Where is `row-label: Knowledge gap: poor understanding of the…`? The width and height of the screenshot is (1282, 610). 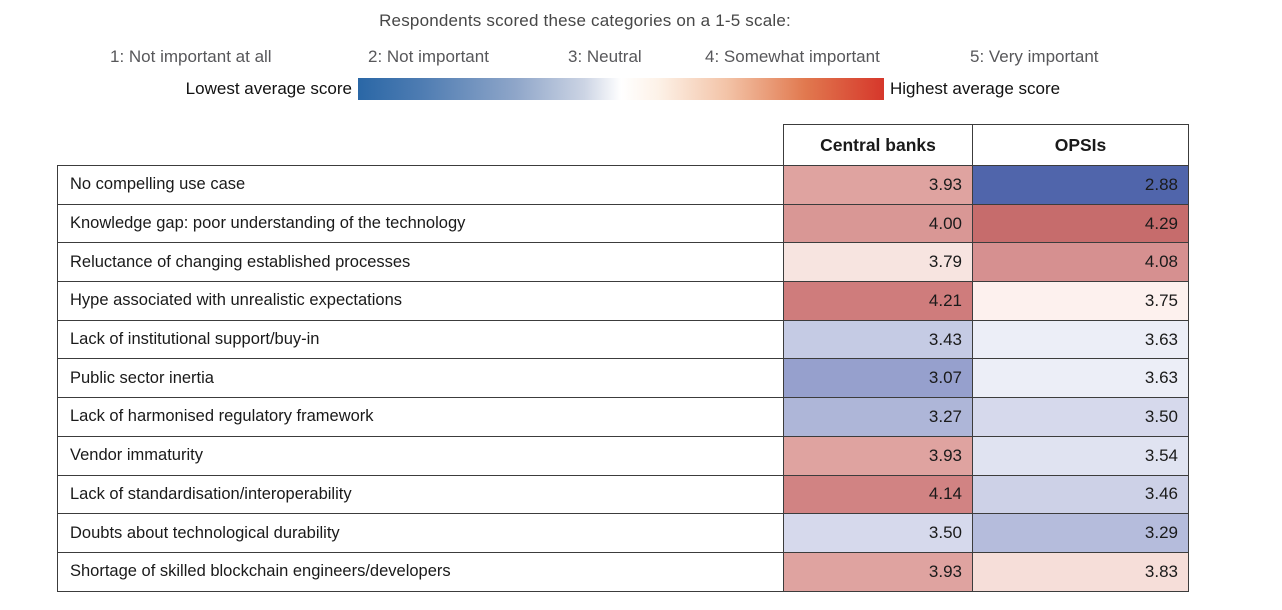 row-label: Knowledge gap: poor understanding of the… is located at coordinates (420, 223).